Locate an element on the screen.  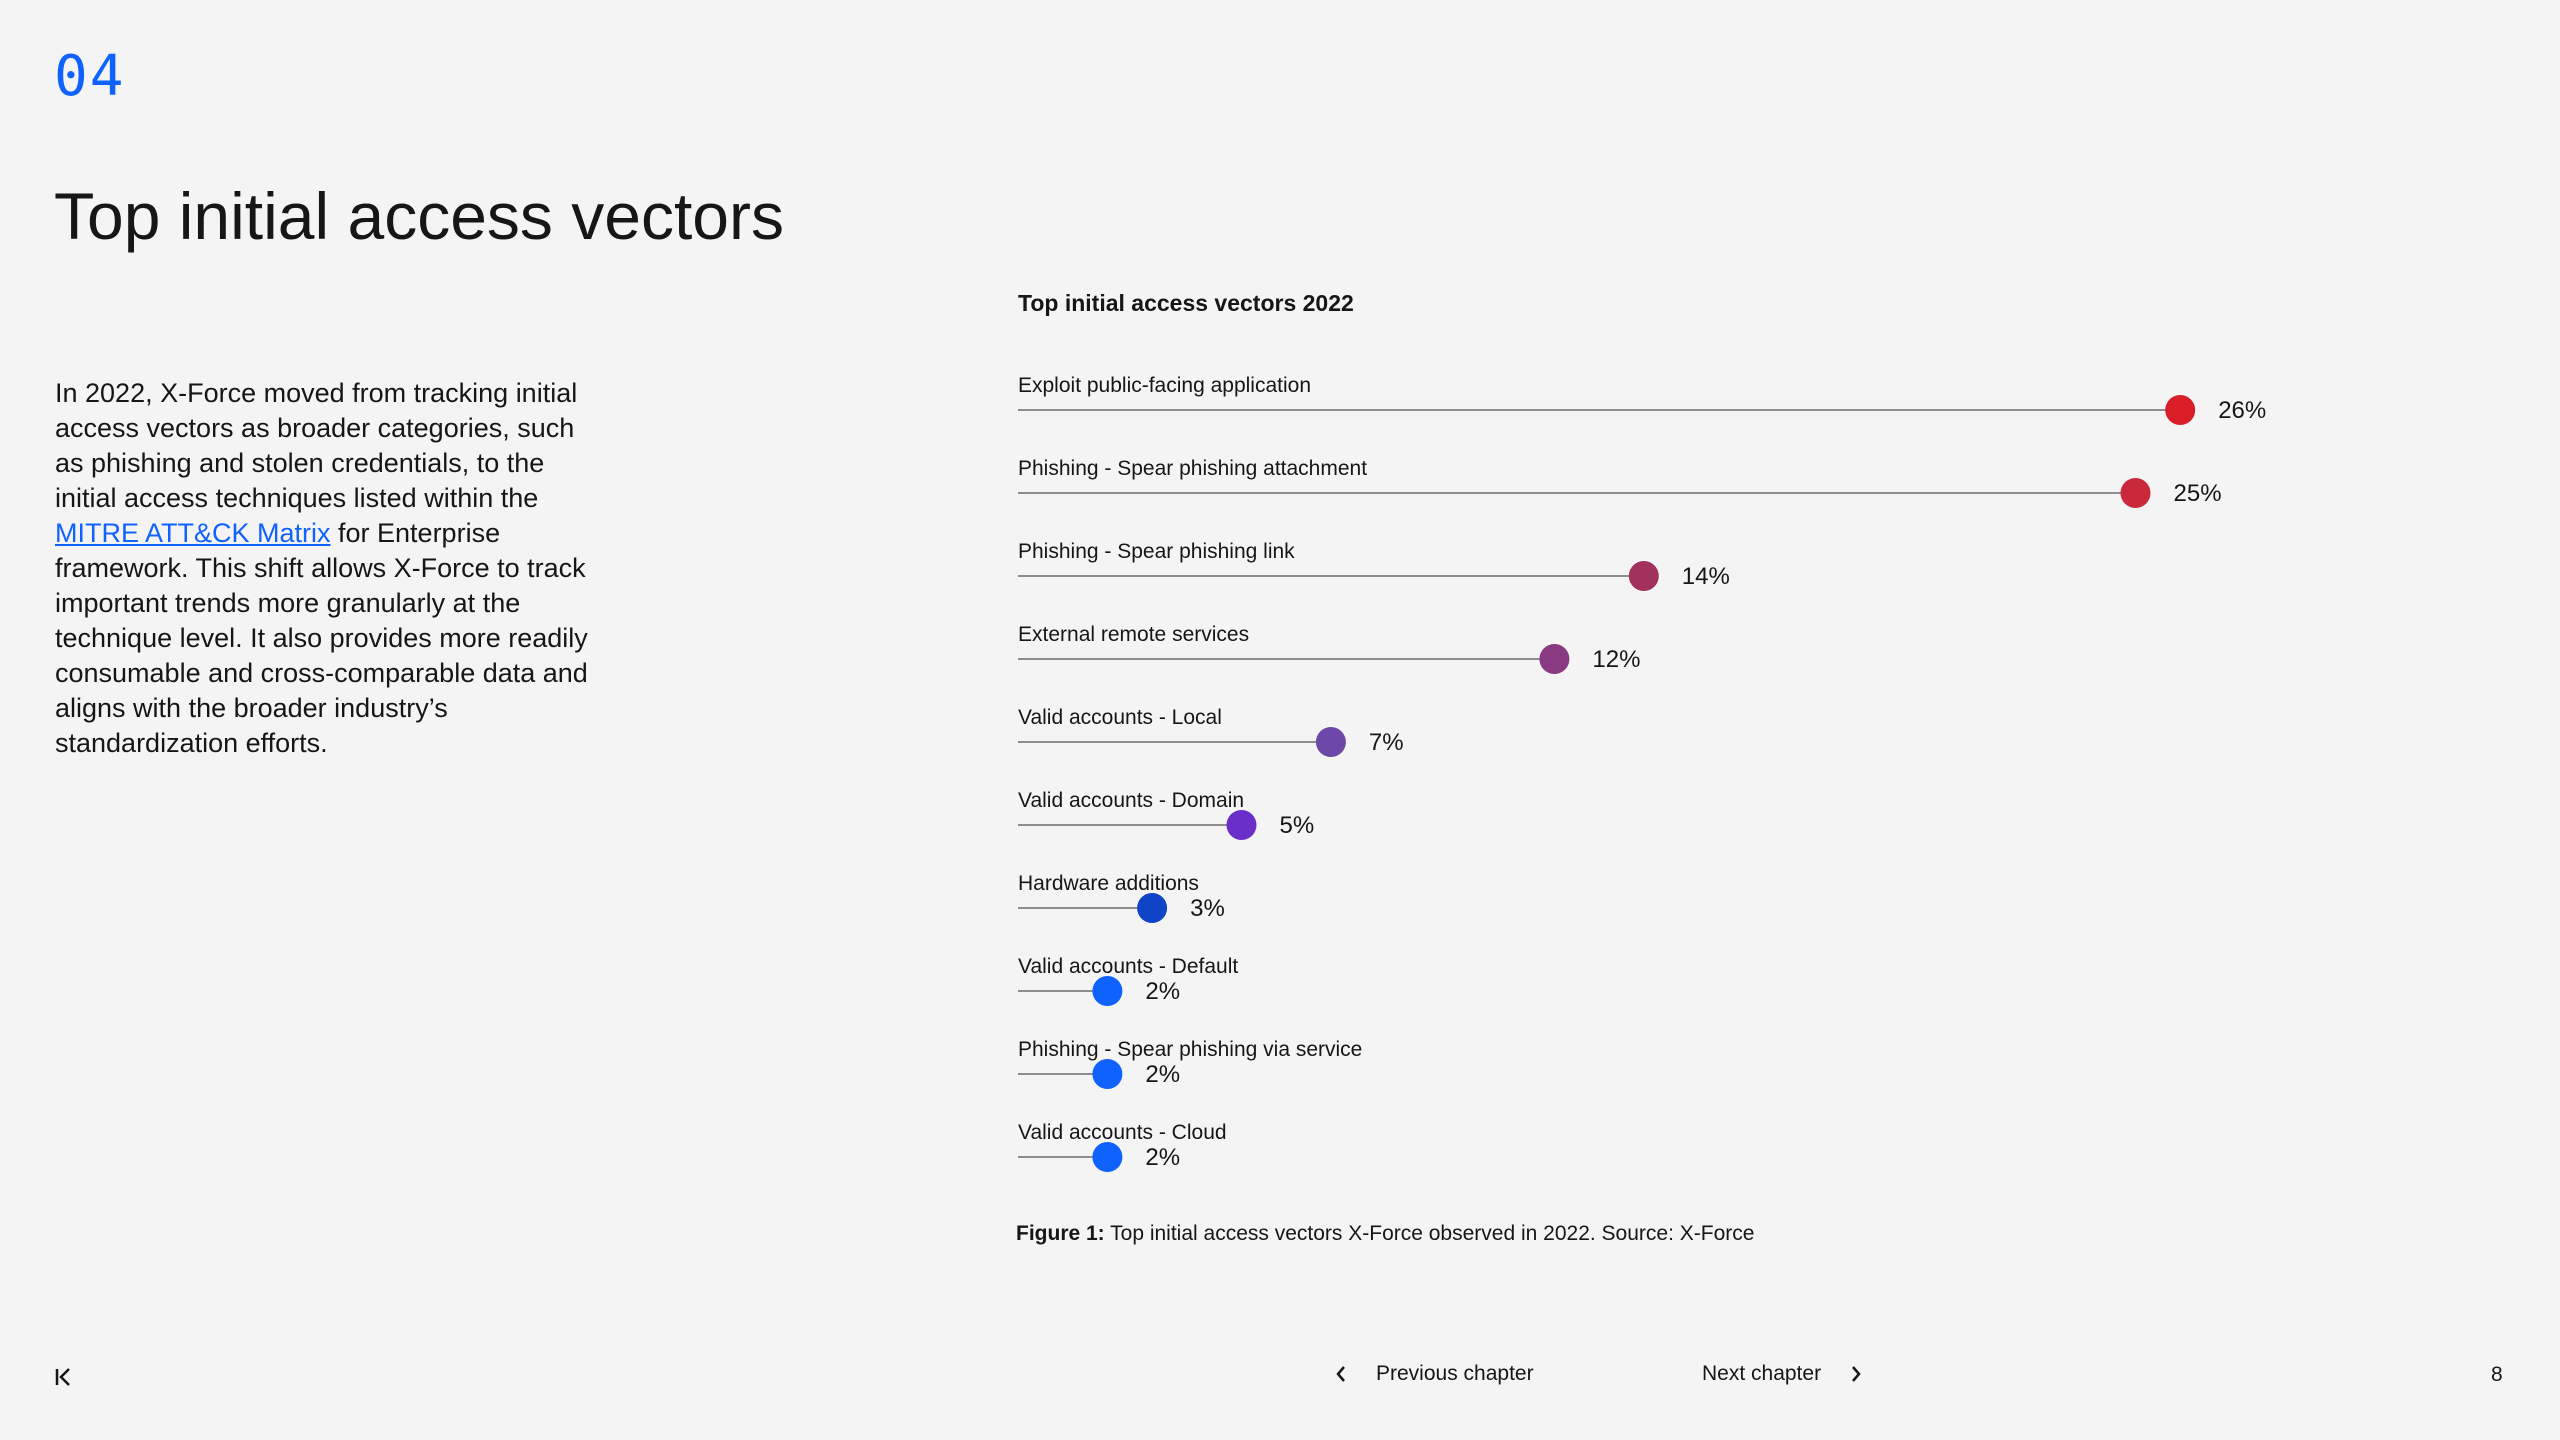
value-label: 25% is located at coordinates (2198, 493).